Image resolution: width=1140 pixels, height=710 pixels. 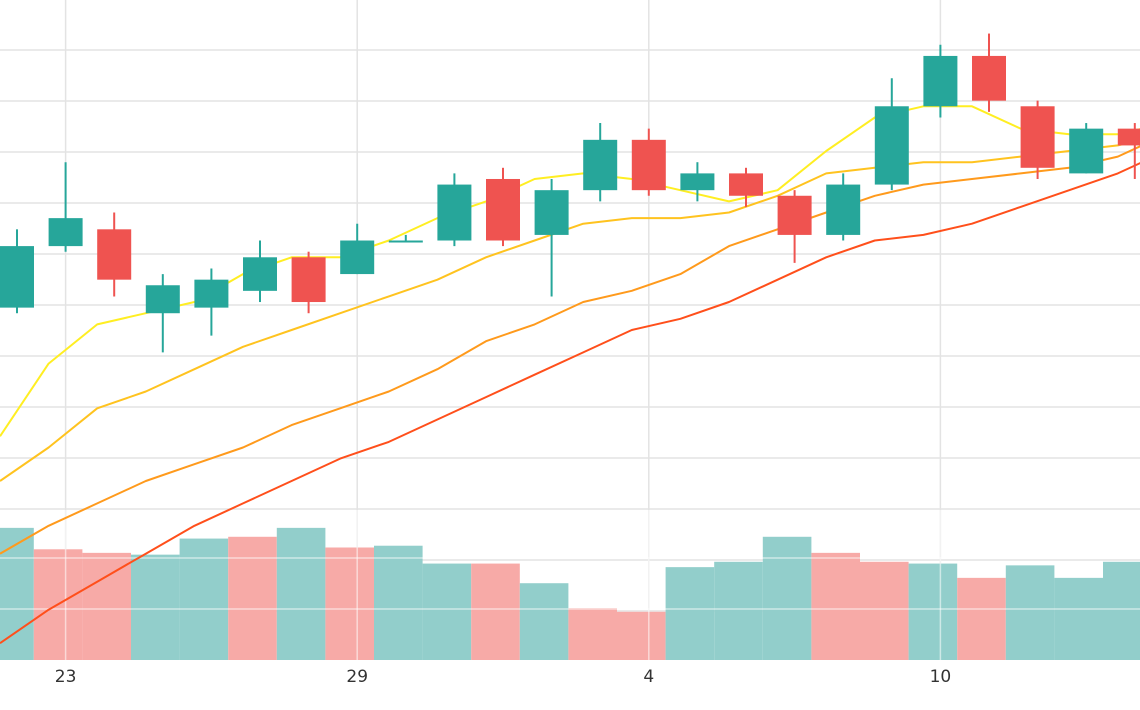 I want to click on x-tick-label: 29, so click(x=357, y=677).